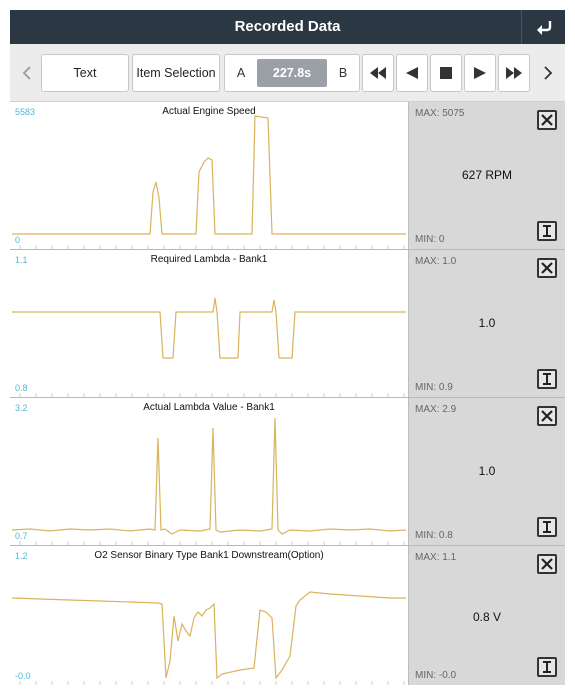  I want to click on next-page-button, so click(548, 73).